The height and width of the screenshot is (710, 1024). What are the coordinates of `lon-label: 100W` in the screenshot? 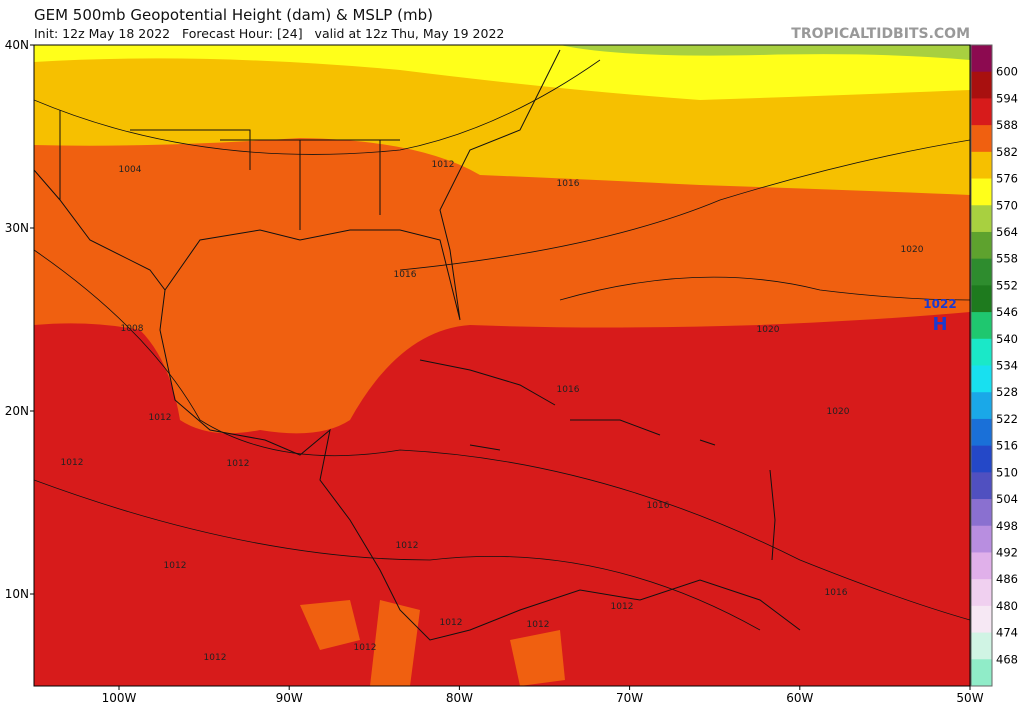 It's located at (119, 698).